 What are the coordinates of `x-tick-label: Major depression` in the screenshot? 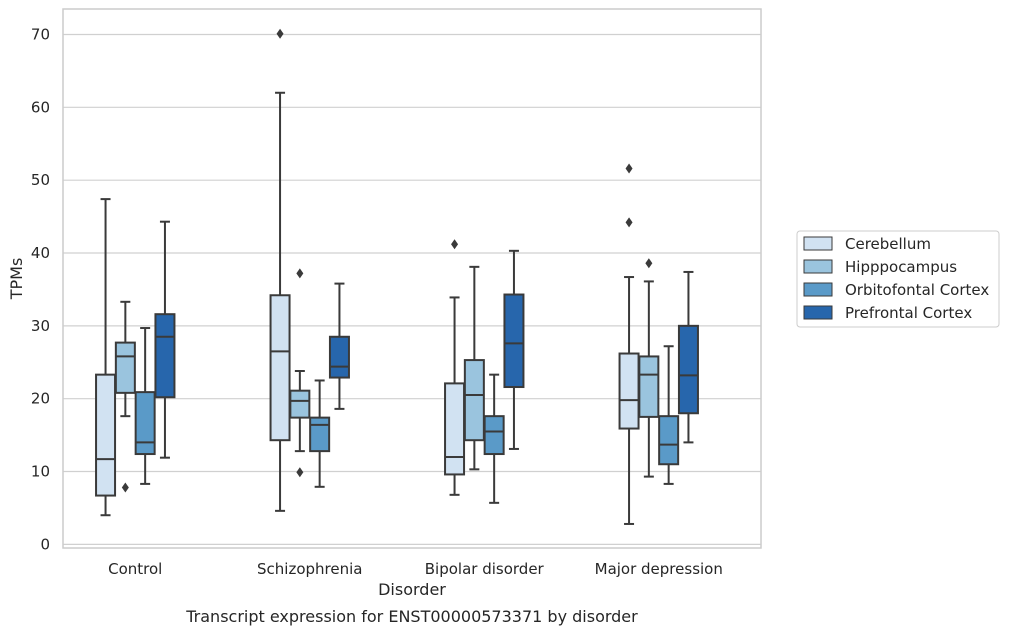 It's located at (659, 569).